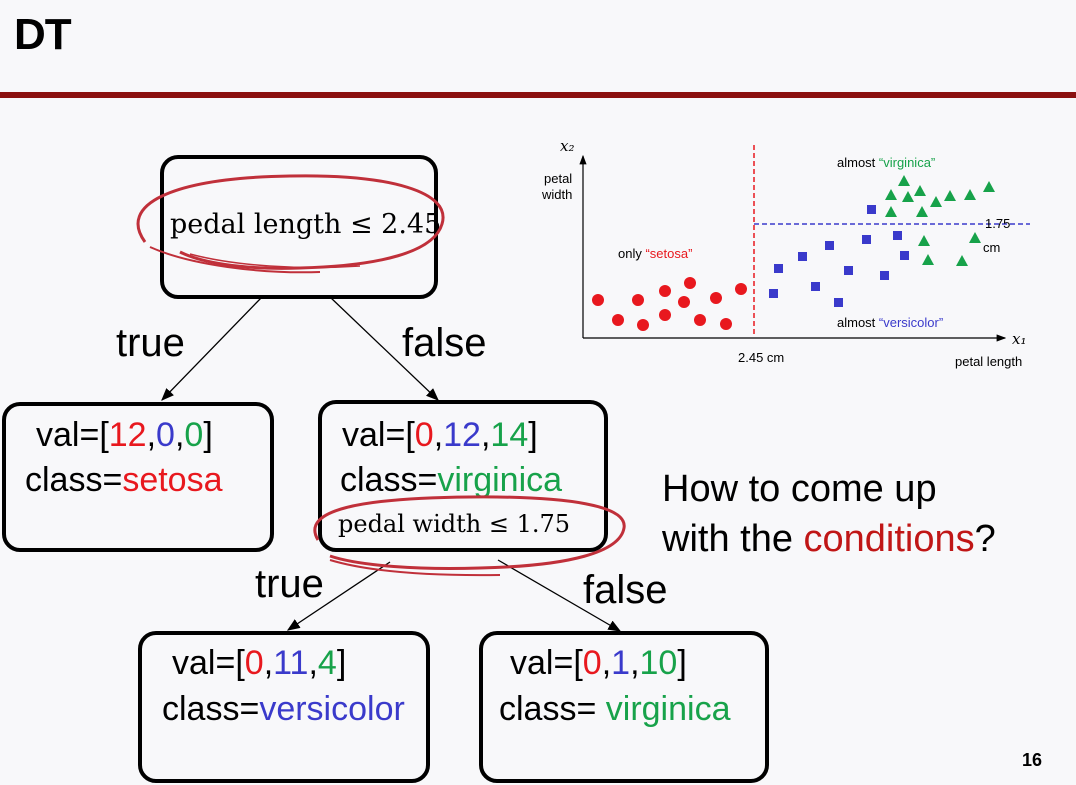  What do you see at coordinates (212, 348) in the screenshot?
I see `edge-root-true` at bounding box center [212, 348].